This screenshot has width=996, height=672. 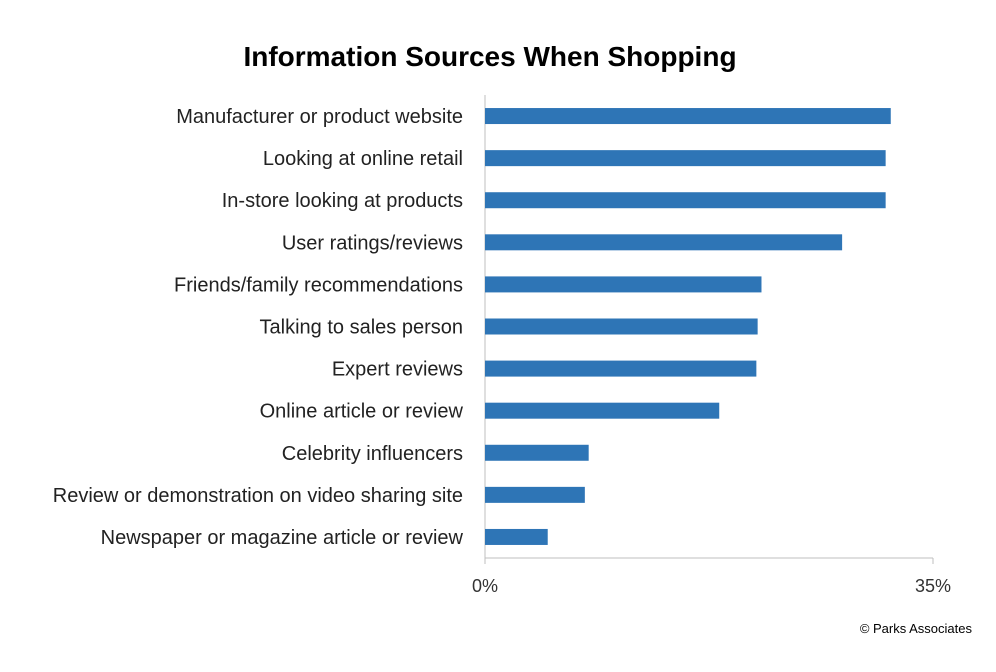 I want to click on category-label: Celebrity influencers, so click(x=372, y=454).